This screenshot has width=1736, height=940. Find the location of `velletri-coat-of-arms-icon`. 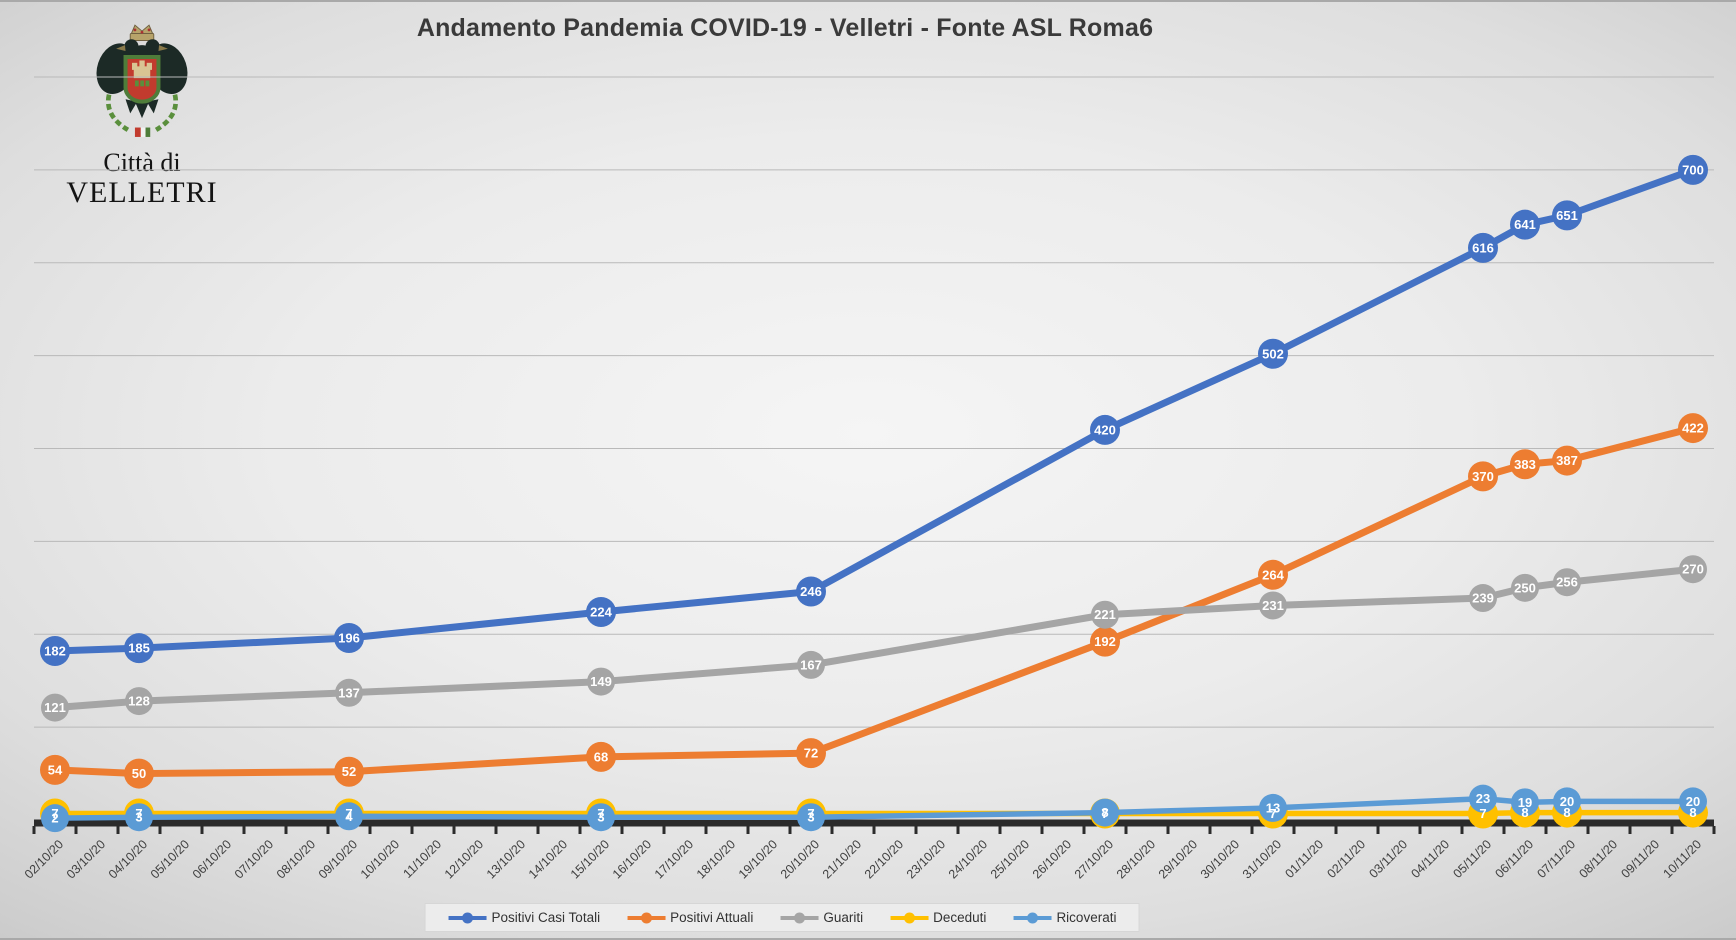

velletri-coat-of-arms-icon is located at coordinates (142, 80).